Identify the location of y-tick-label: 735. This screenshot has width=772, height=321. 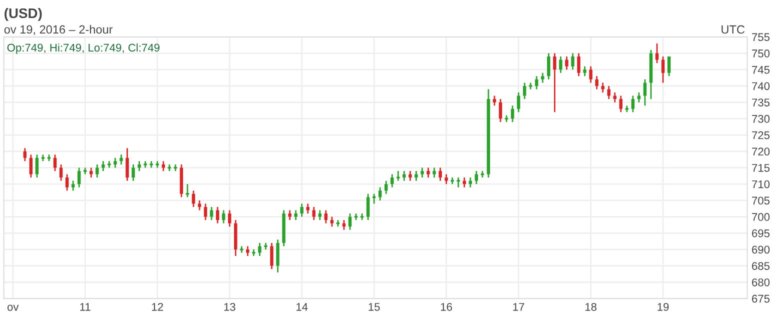
(761, 102).